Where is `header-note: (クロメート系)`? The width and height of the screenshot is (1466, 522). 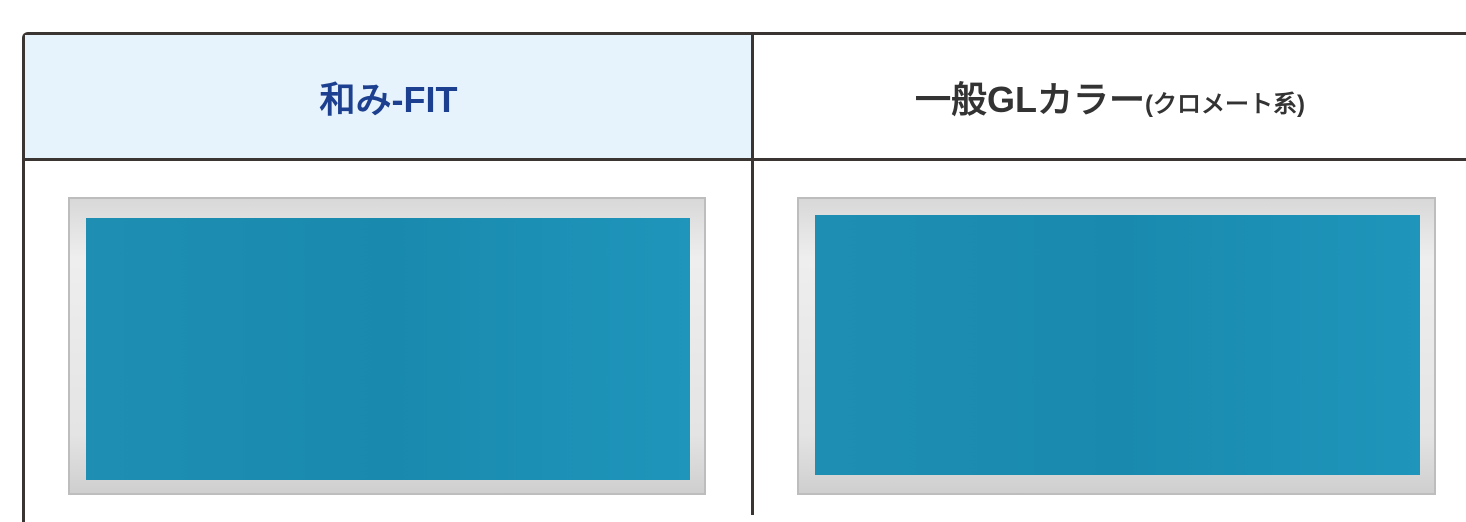 header-note: (クロメート系) is located at coordinates (1225, 104).